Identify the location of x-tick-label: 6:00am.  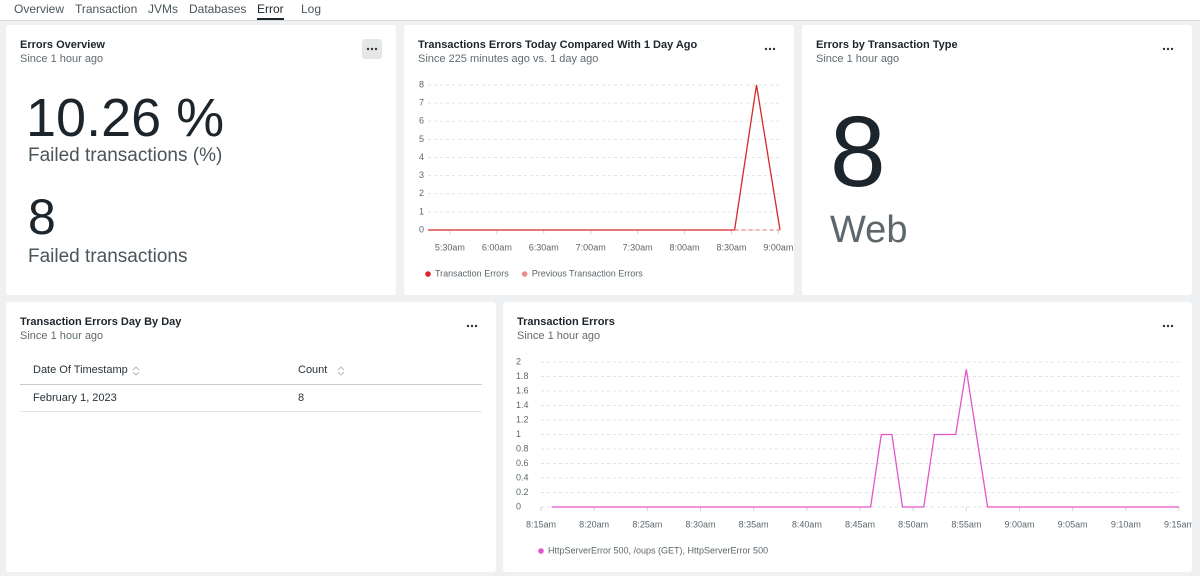
(497, 247).